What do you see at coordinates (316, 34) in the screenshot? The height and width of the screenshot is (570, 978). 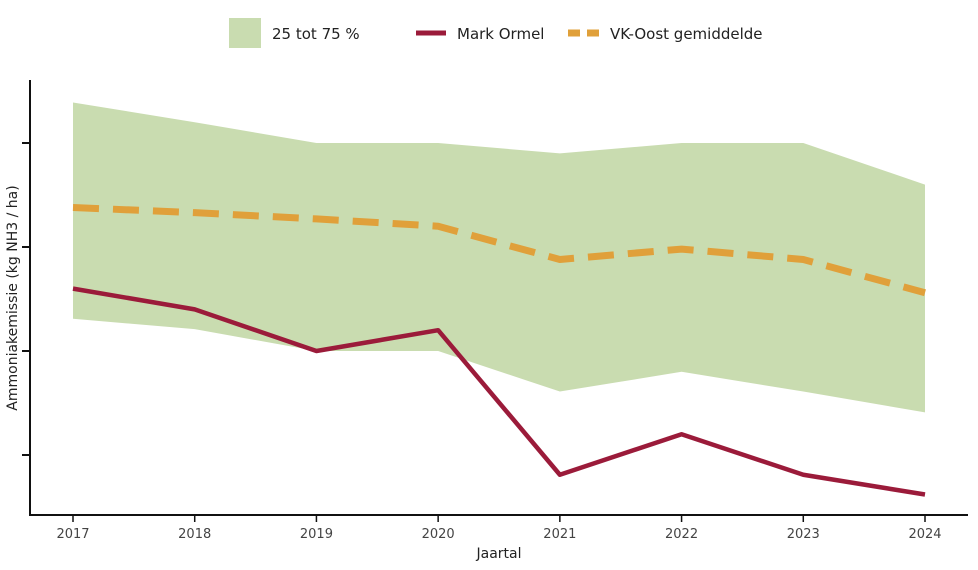 I see `legend-label-band: 25 tot 75 %` at bounding box center [316, 34].